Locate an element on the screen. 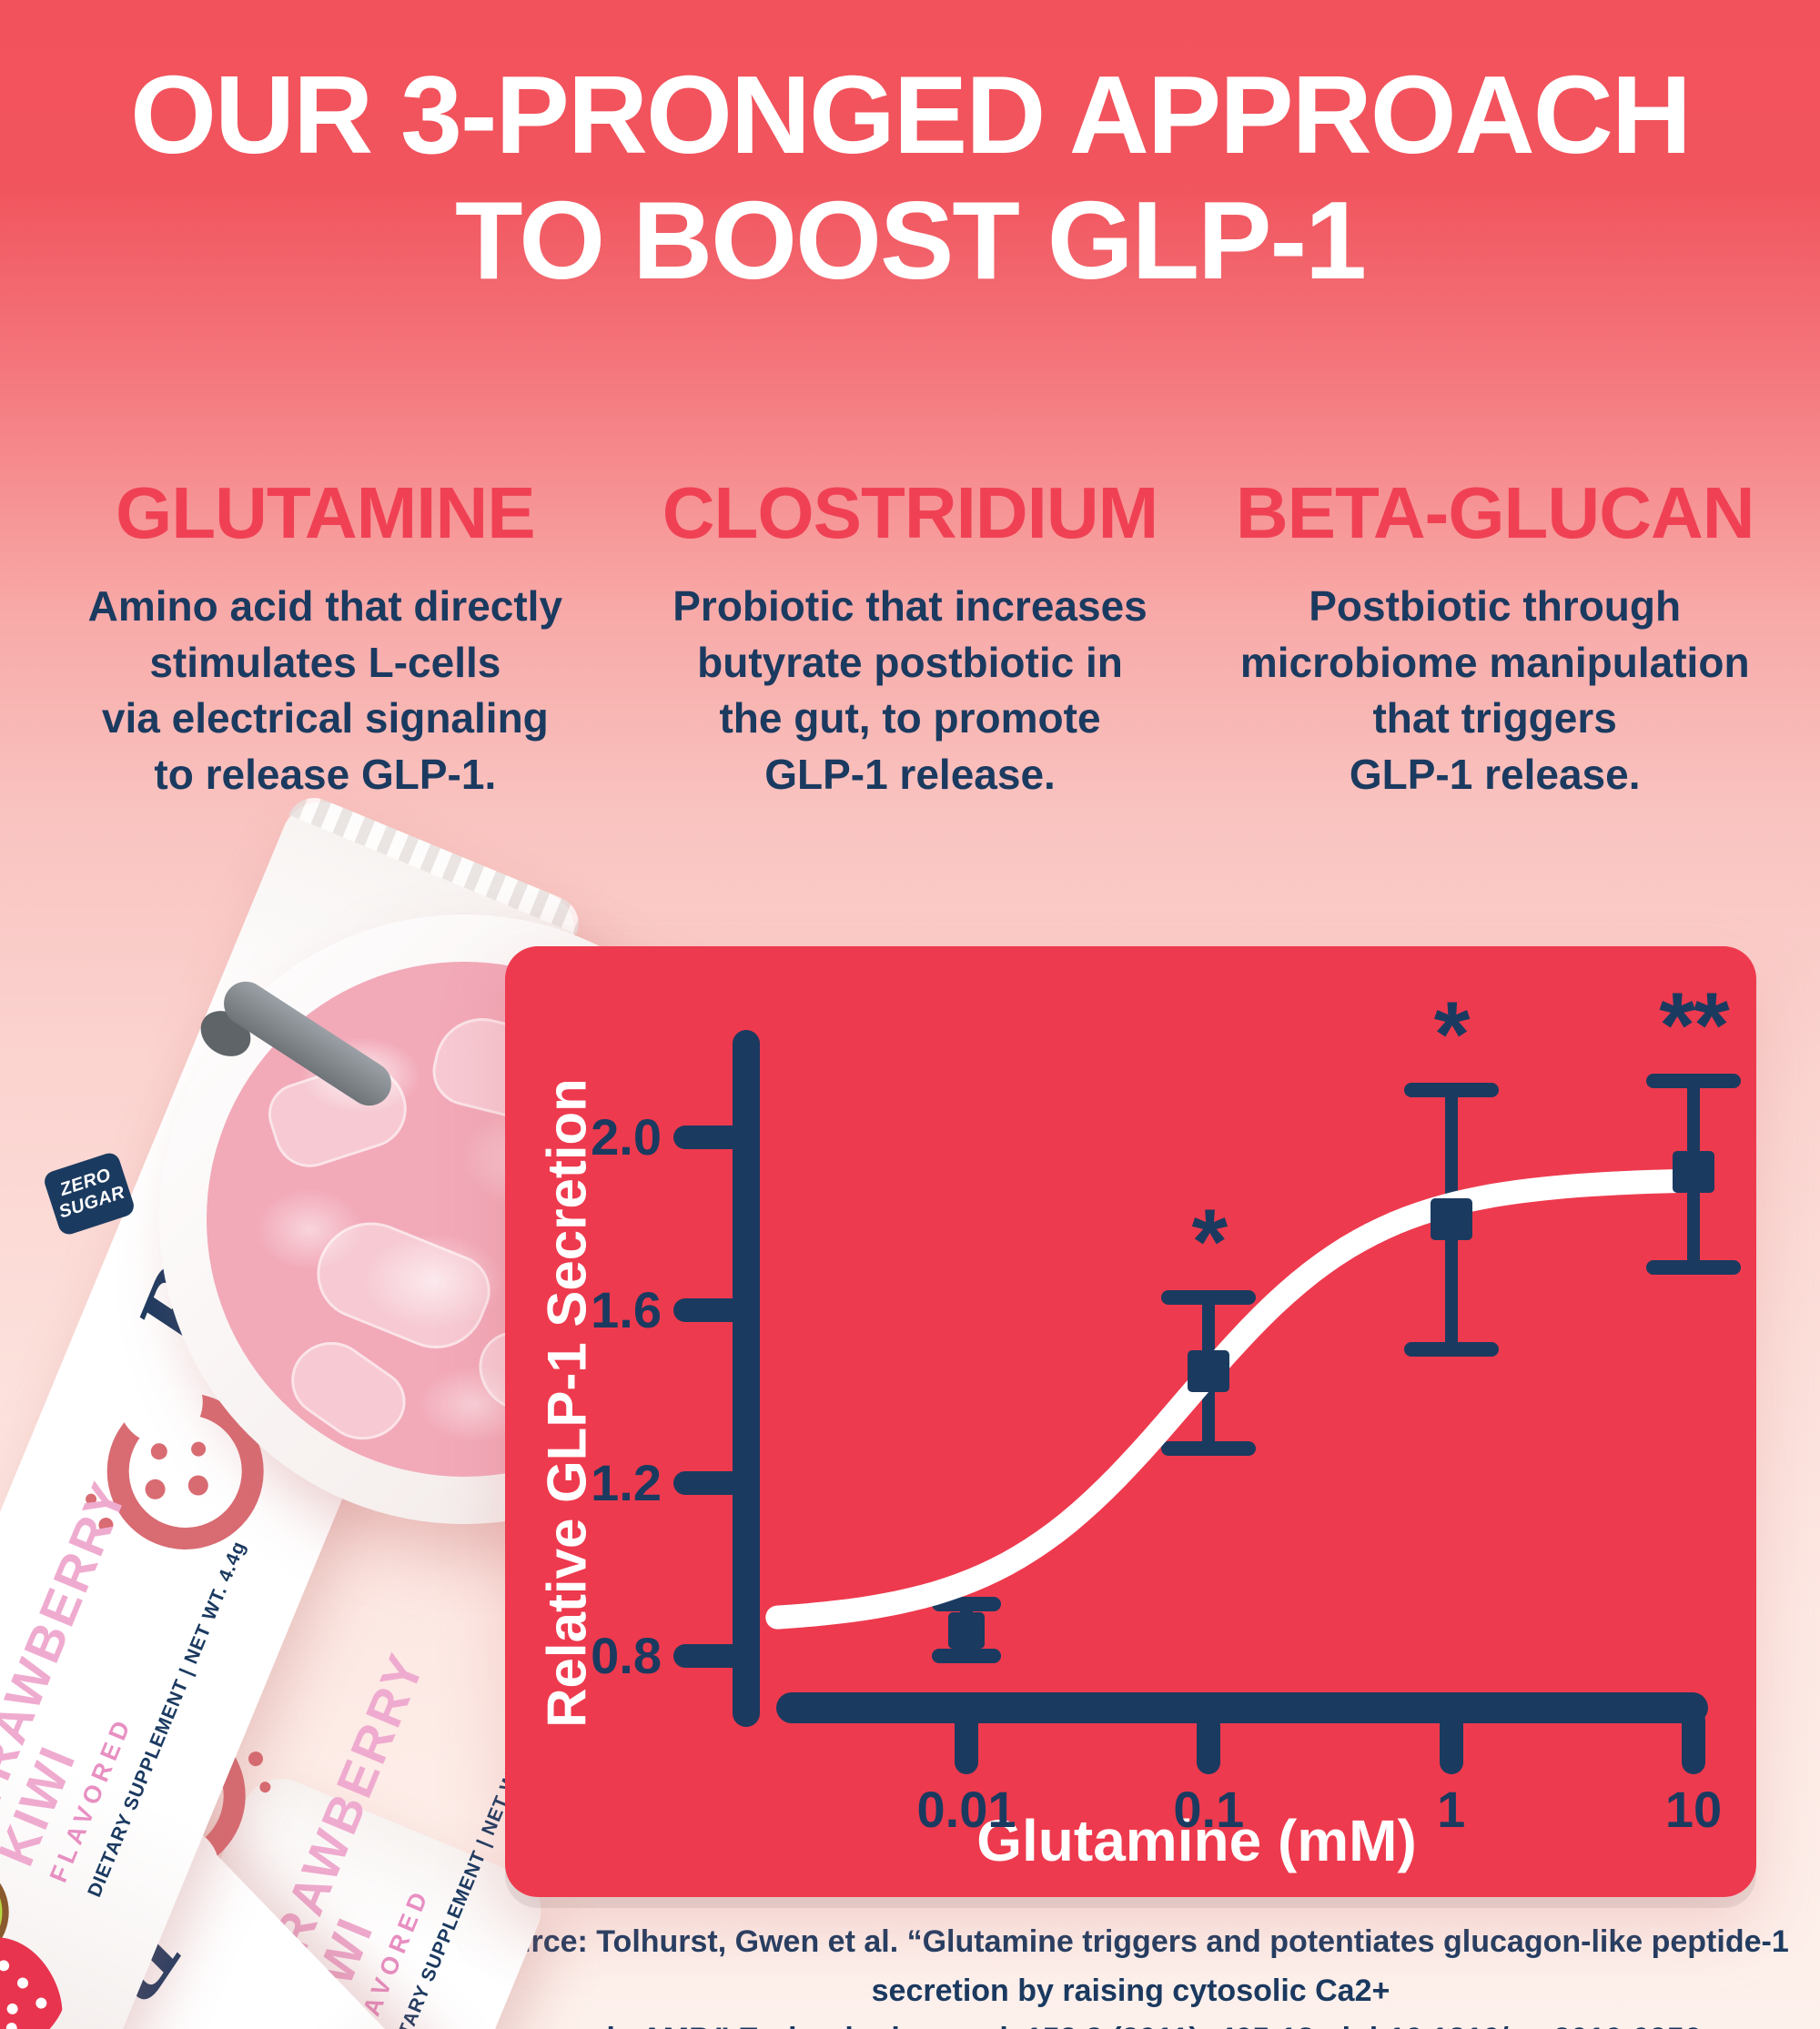  x-tick-label: 0.01 is located at coordinates (966, 1810).